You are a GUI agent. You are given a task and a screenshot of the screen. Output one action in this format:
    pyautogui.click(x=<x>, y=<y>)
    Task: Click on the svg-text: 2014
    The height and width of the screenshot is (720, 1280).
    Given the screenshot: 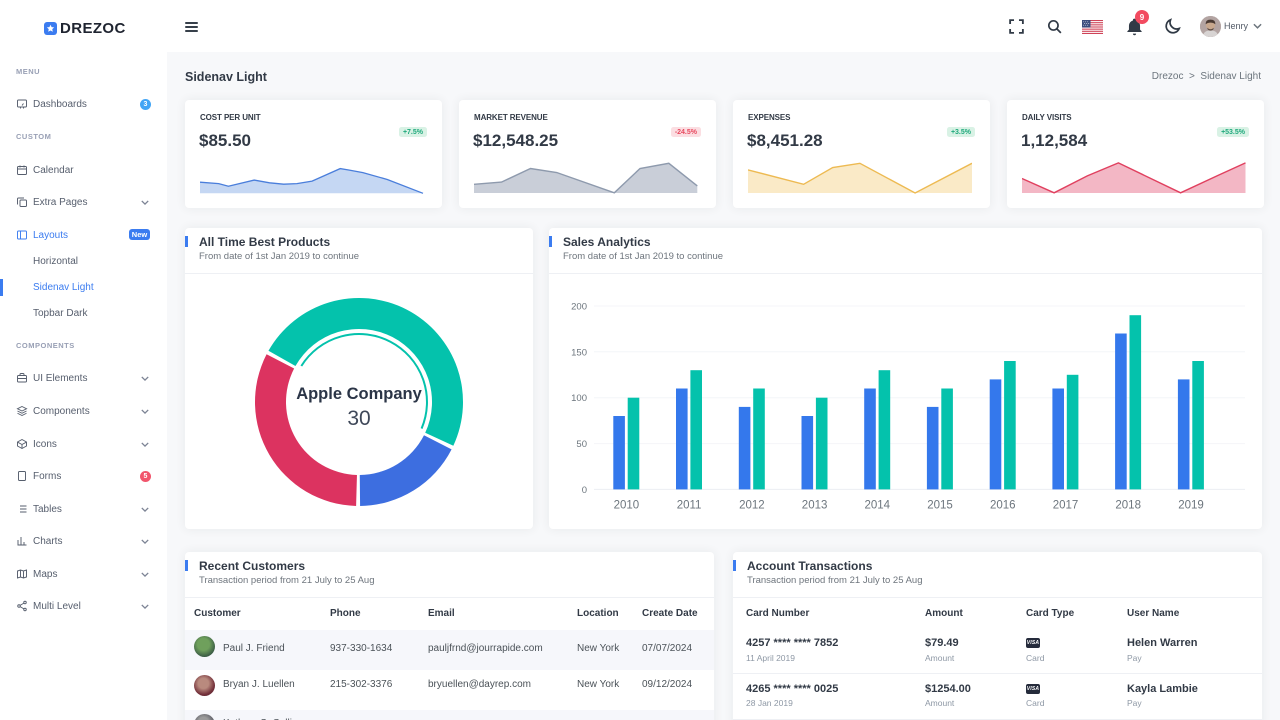 What is the action you would take?
    pyautogui.click(x=878, y=505)
    